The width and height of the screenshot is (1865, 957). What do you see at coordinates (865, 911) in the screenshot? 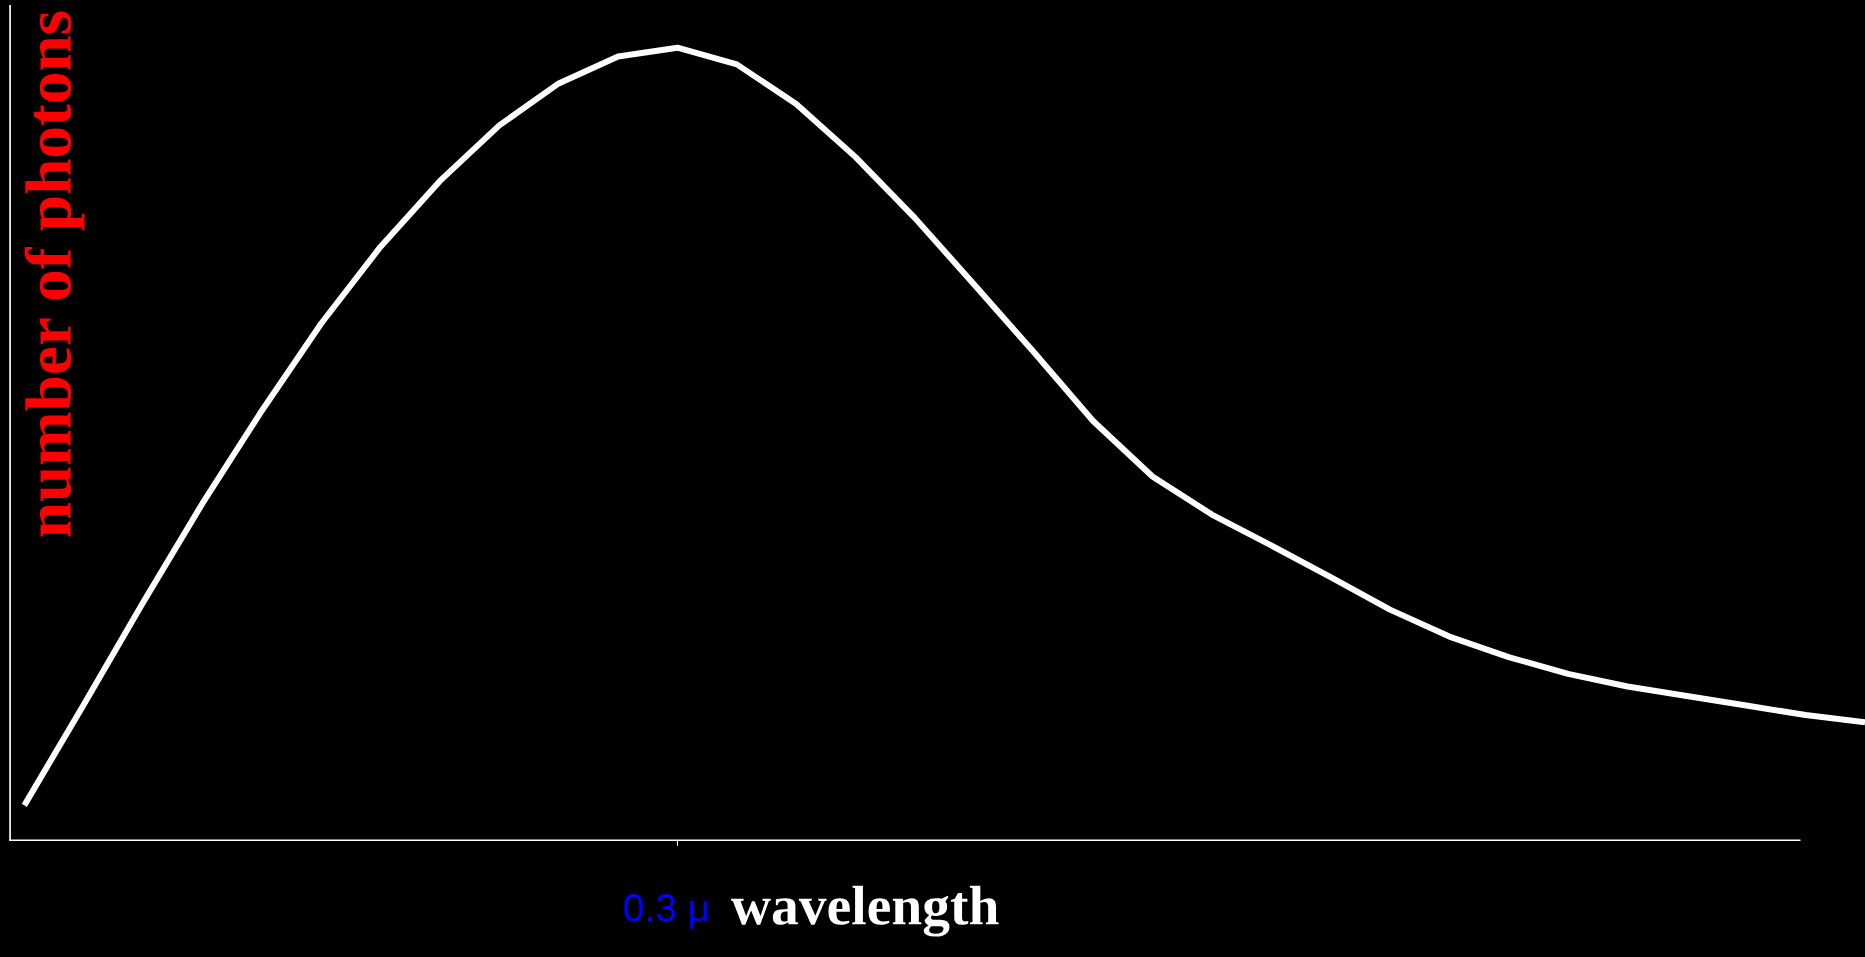
I see `x-axis-title: wavelength` at bounding box center [865, 911].